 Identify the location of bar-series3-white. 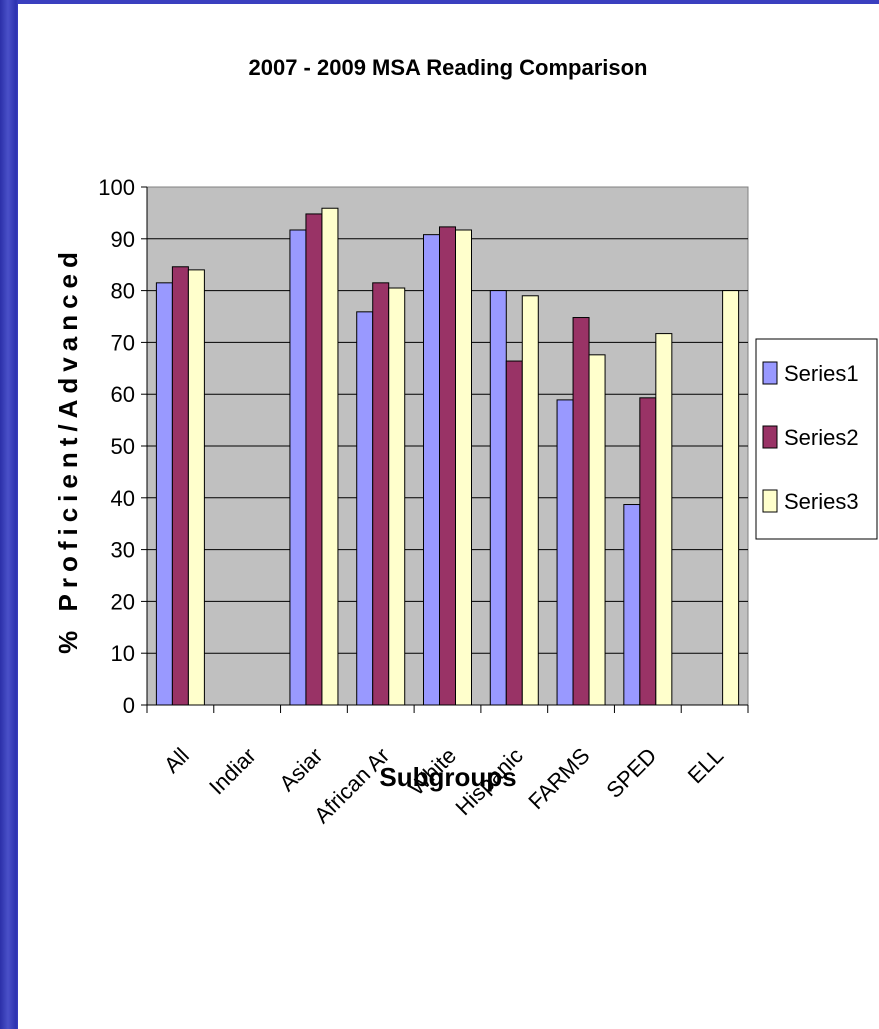
(463, 467).